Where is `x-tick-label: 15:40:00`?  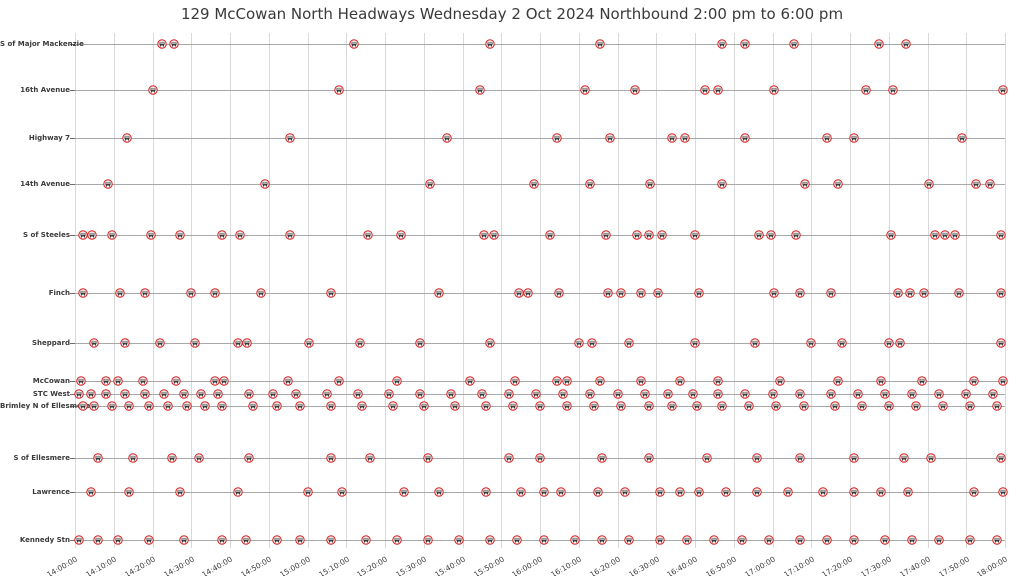 x-tick-label: 15:40:00 is located at coordinates (450, 565).